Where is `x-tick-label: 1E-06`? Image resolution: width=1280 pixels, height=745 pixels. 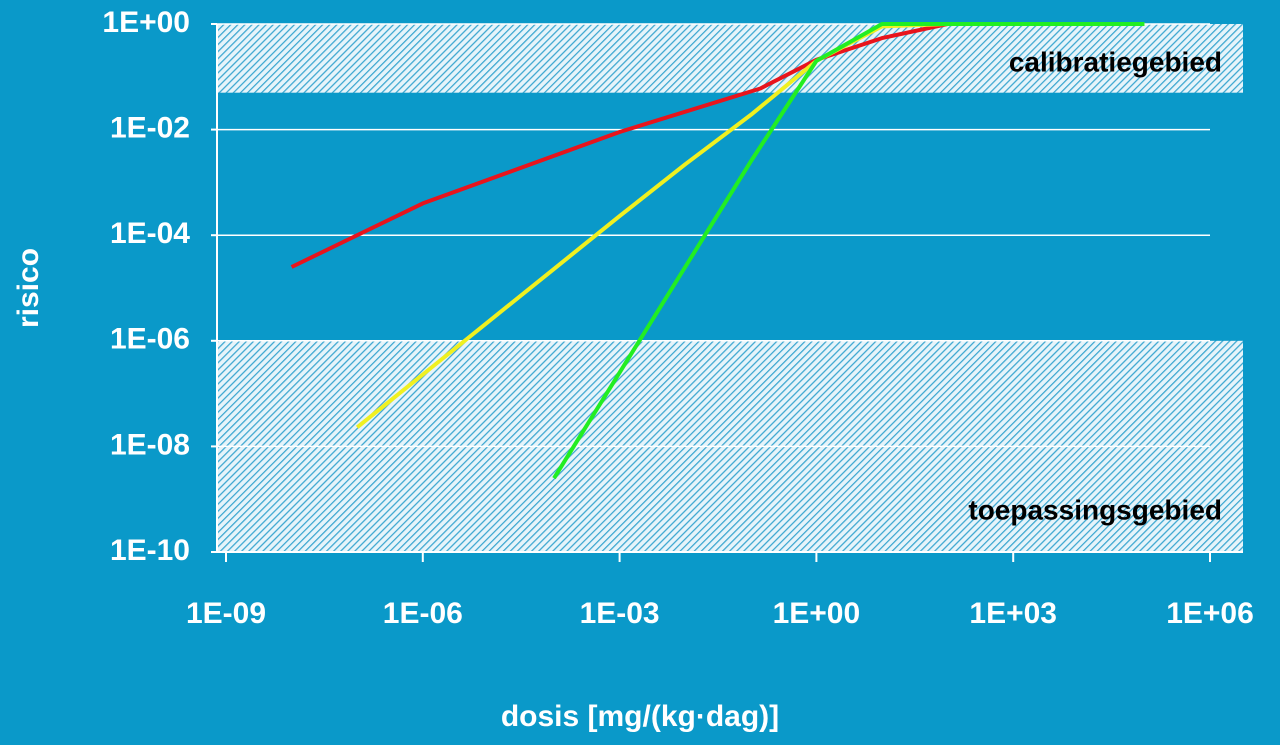 x-tick-label: 1E-06 is located at coordinates (423, 613).